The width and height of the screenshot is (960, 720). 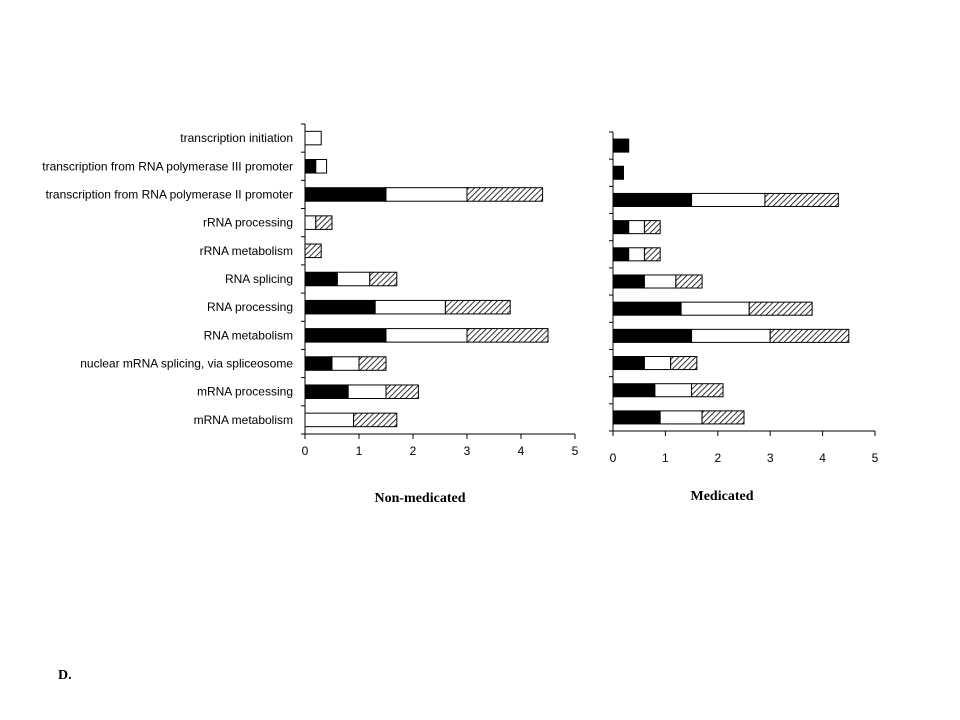 I want to click on category-label: mRNA metabolism, so click(x=243, y=420).